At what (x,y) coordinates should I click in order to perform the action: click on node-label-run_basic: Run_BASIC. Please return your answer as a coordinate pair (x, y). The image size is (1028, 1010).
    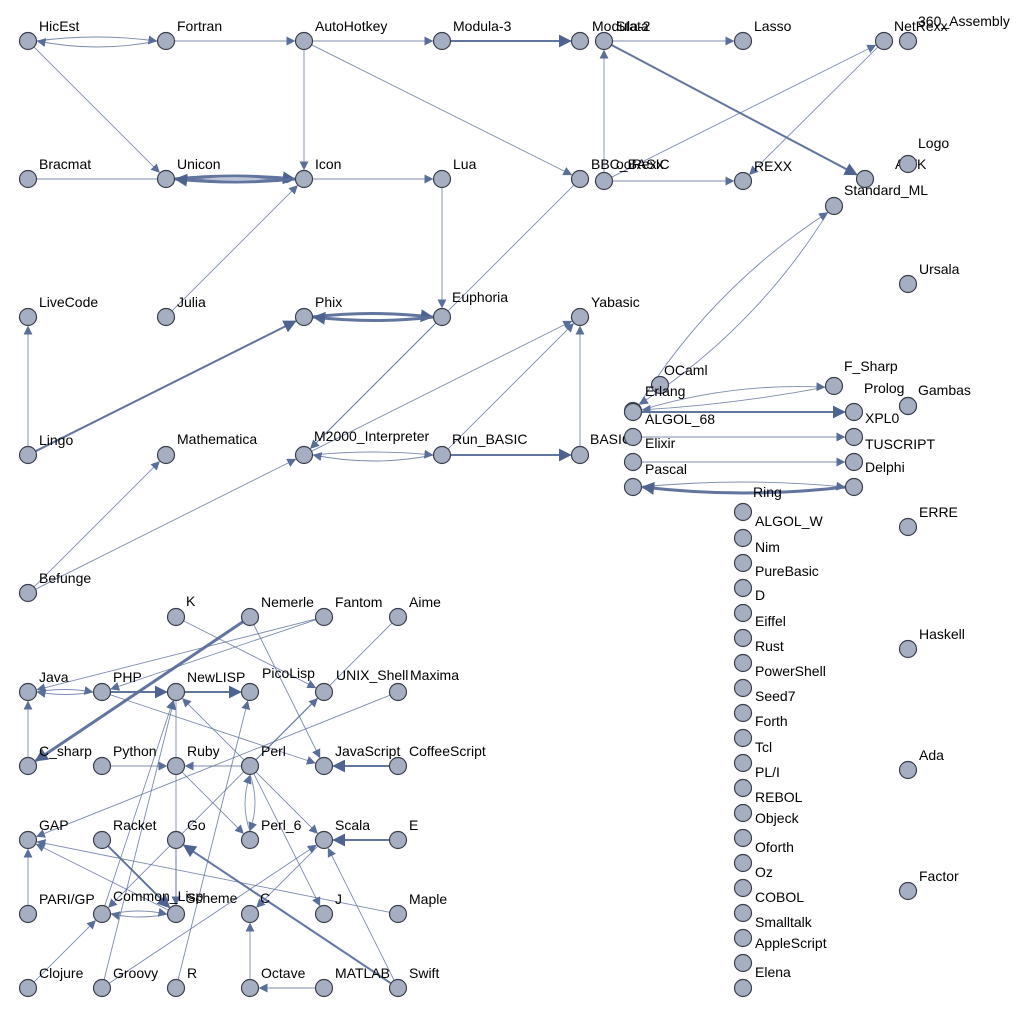
    Looking at the image, I should click on (489, 439).